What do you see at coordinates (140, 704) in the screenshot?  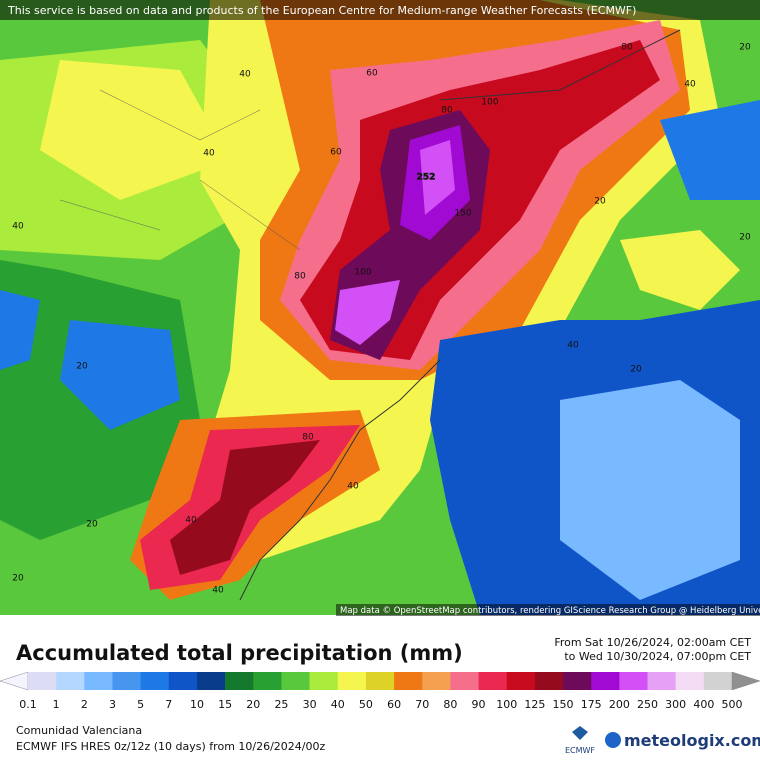 I see `legend-label: 5` at bounding box center [140, 704].